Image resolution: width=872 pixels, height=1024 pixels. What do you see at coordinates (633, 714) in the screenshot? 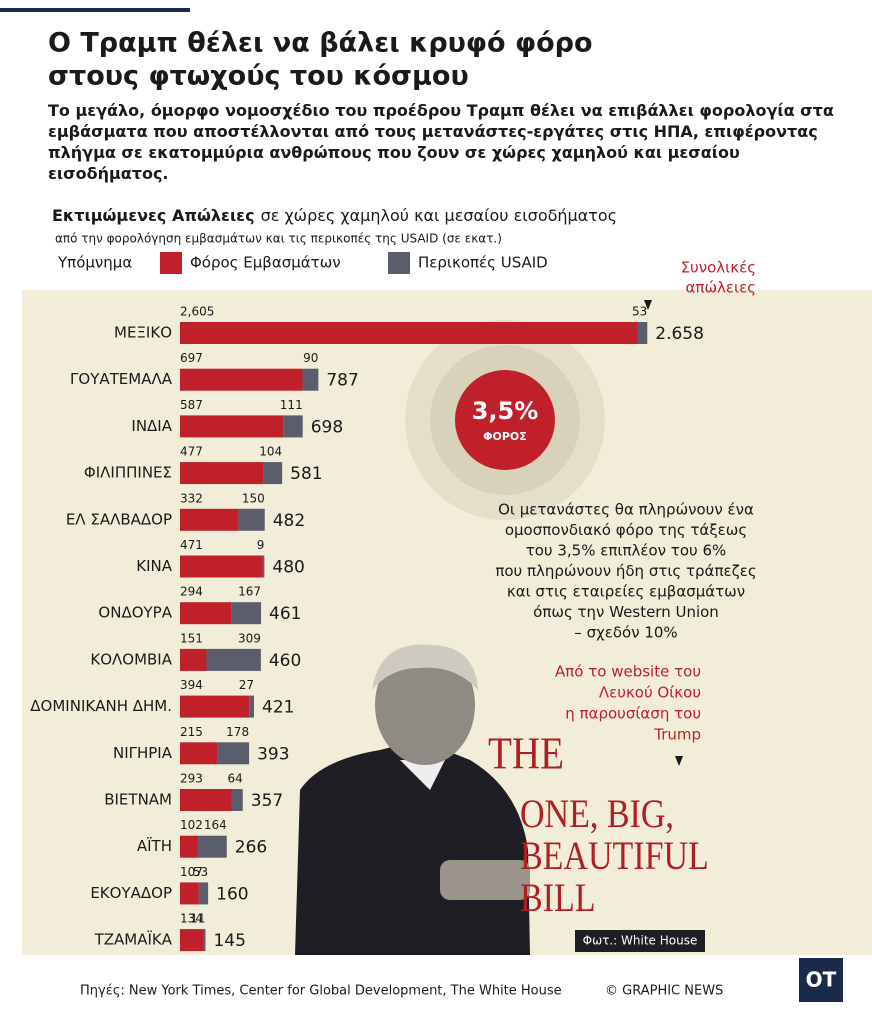
I see `website-note: η παρουσίαση του` at bounding box center [633, 714].